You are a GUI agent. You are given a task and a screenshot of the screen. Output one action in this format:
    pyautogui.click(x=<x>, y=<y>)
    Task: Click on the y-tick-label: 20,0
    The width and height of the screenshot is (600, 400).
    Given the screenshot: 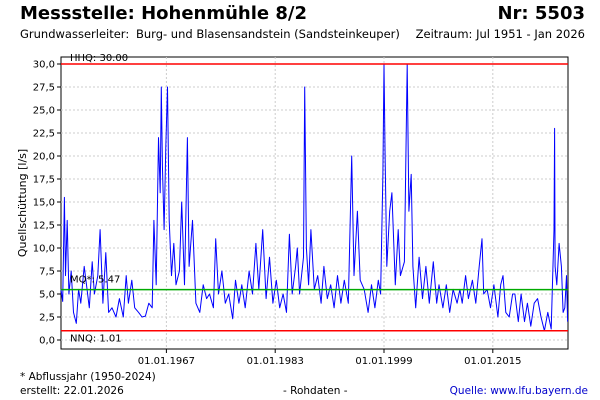 What is the action you would take?
    pyautogui.click(x=44, y=157)
    